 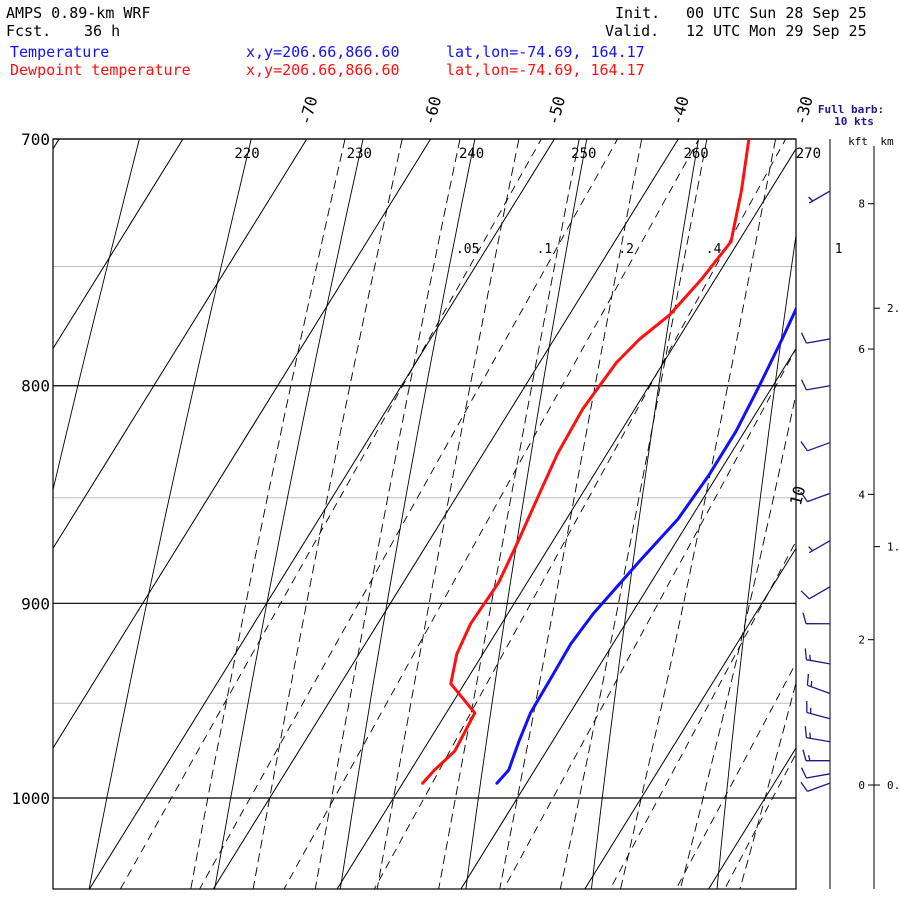 I want to click on isotherm-label: 10, so click(x=797, y=496).